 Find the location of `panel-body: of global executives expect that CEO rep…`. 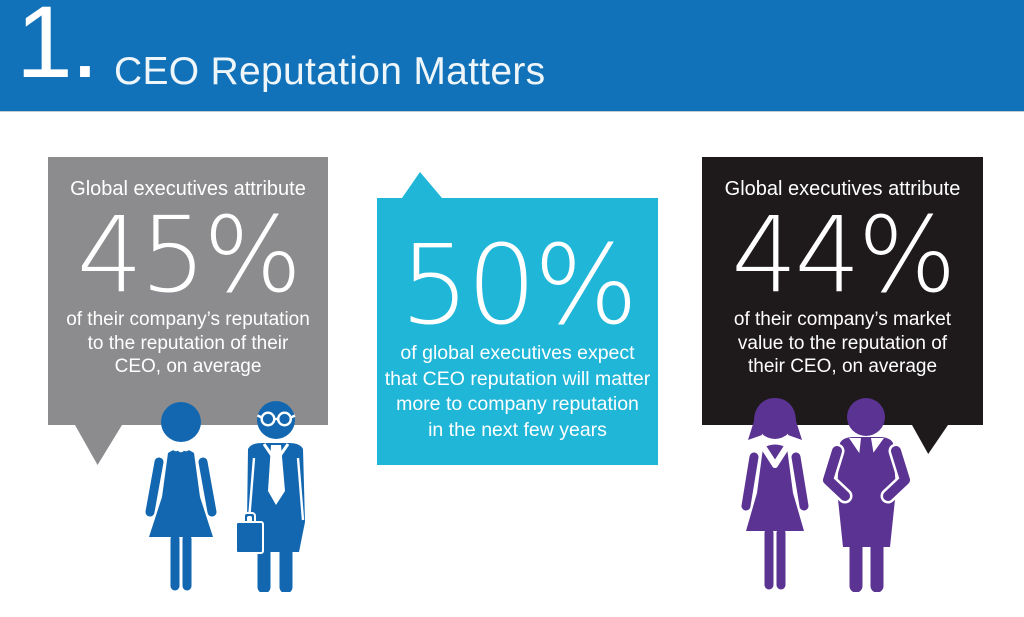

panel-body: of global executives expect that CEO rep… is located at coordinates (517, 392).